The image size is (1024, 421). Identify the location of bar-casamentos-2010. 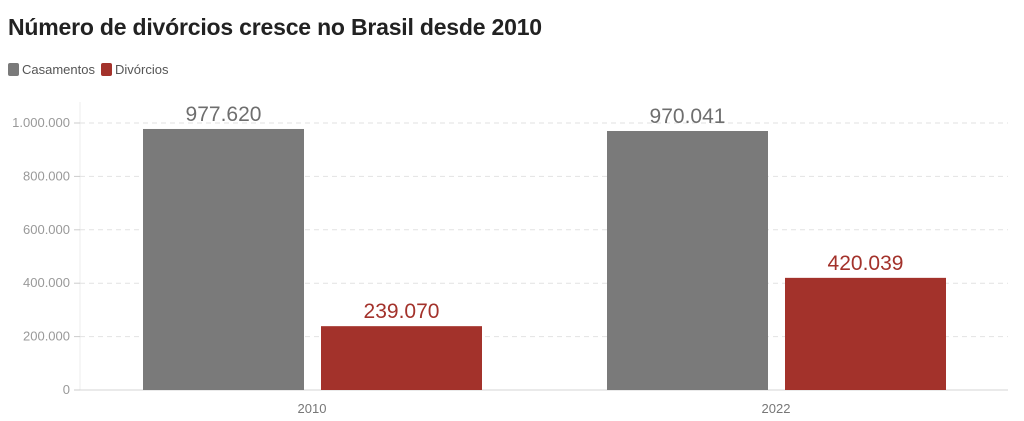
(223, 259).